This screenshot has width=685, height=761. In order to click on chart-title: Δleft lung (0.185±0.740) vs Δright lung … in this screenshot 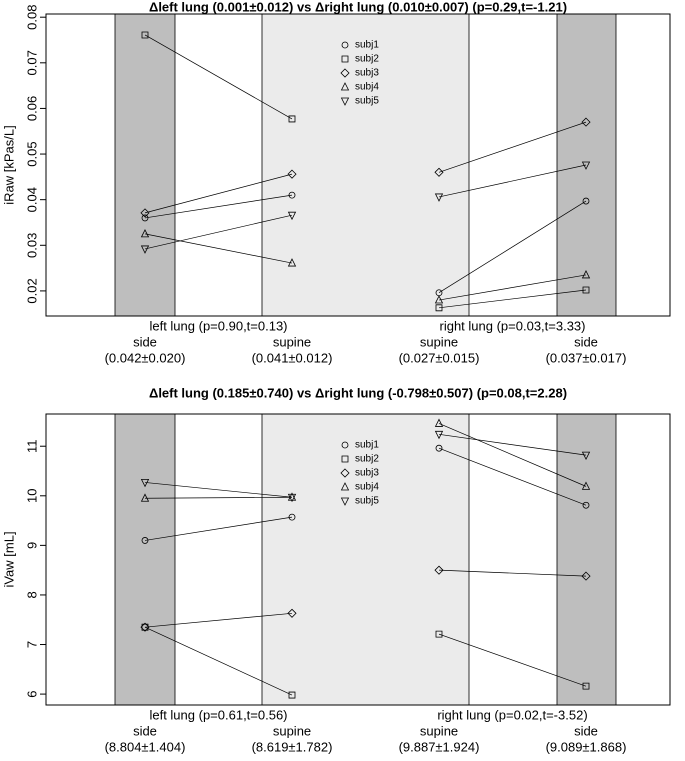, I will do `click(358, 392)`.